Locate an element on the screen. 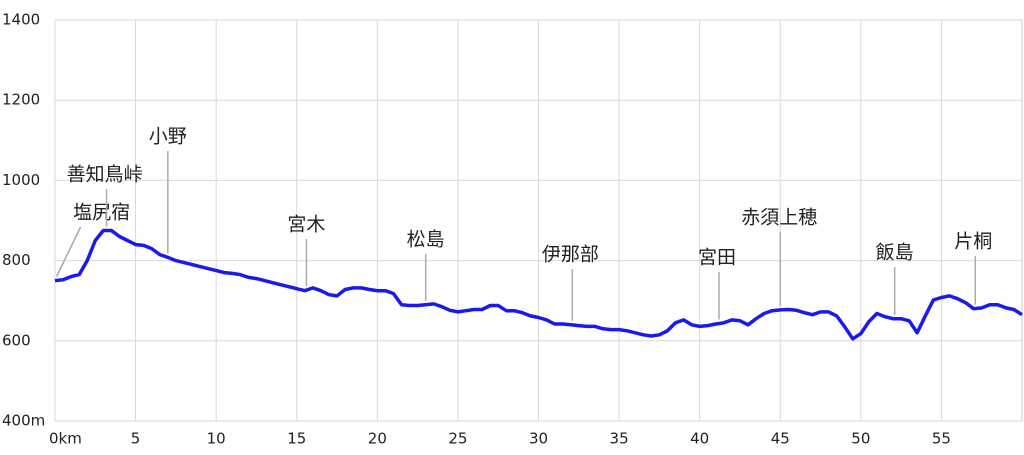  annotation: 塩尻宿 is located at coordinates (101, 213).